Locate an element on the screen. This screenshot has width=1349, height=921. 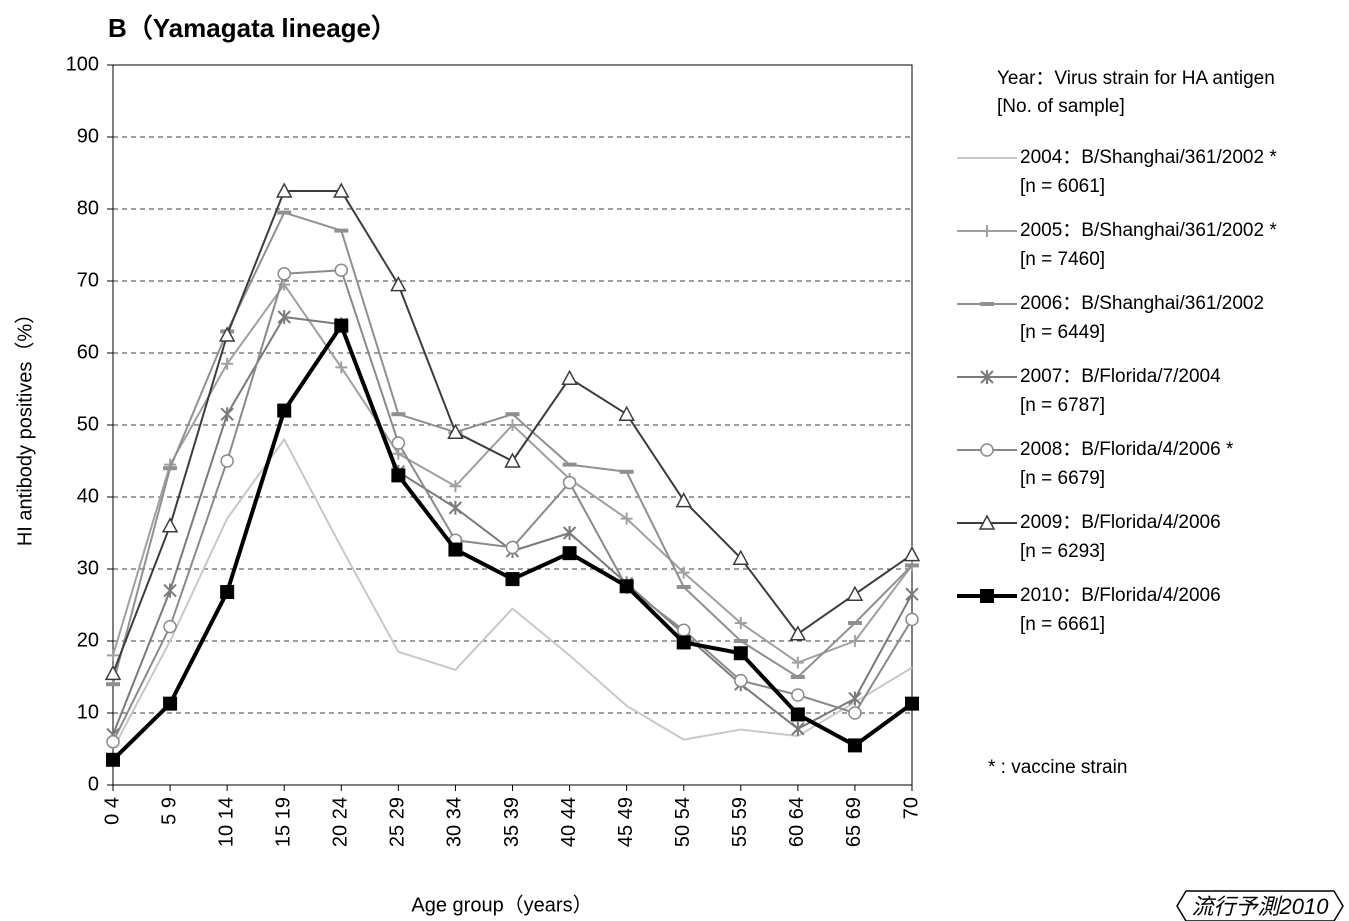
watermark: 流行予測2010 is located at coordinates (1261, 906).